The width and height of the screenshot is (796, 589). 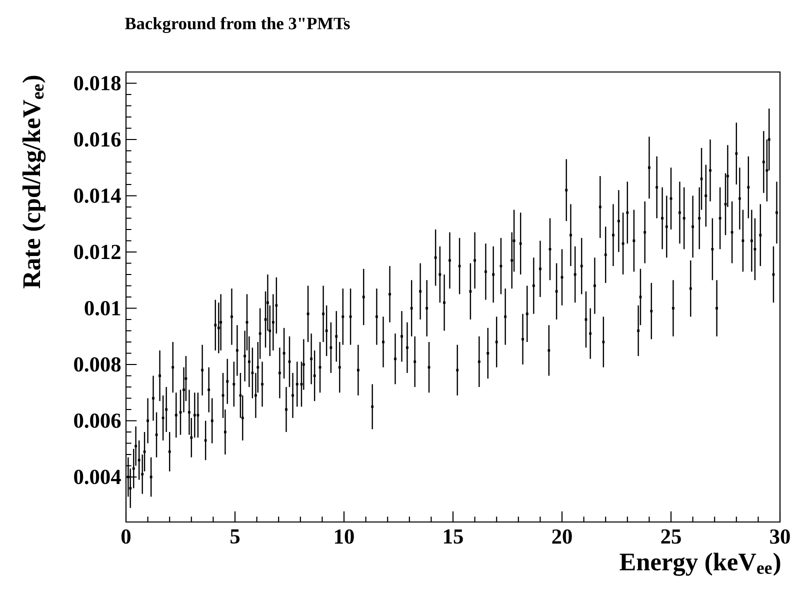 What do you see at coordinates (97, 421) in the screenshot?
I see `y-tick-label: 0.006` at bounding box center [97, 421].